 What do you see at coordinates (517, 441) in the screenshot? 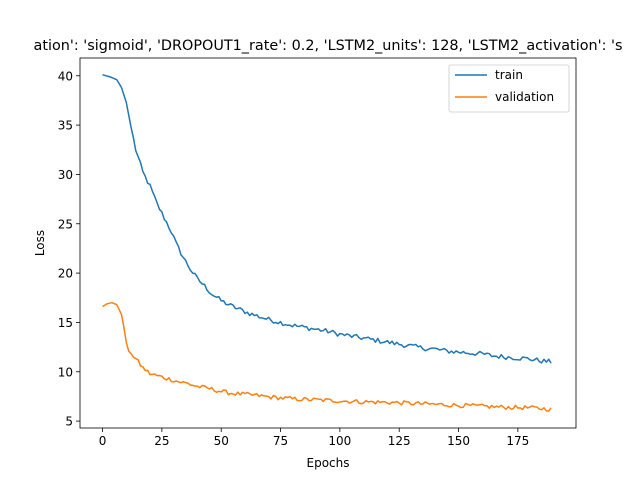
I see `x-tick-label: 175` at bounding box center [517, 441].